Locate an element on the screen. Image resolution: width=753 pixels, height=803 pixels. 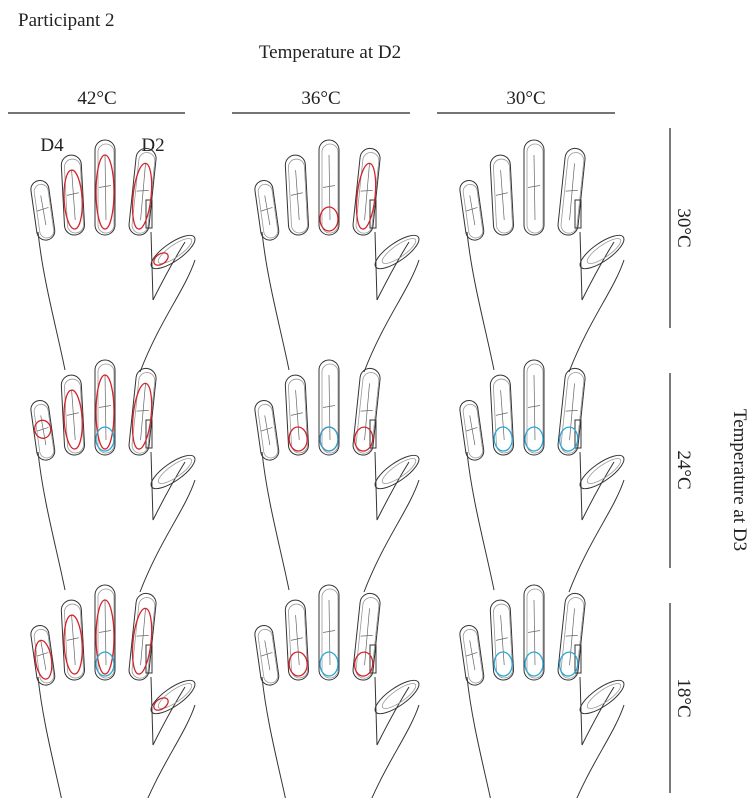
finger-label: D4 is located at coordinates (52, 145).